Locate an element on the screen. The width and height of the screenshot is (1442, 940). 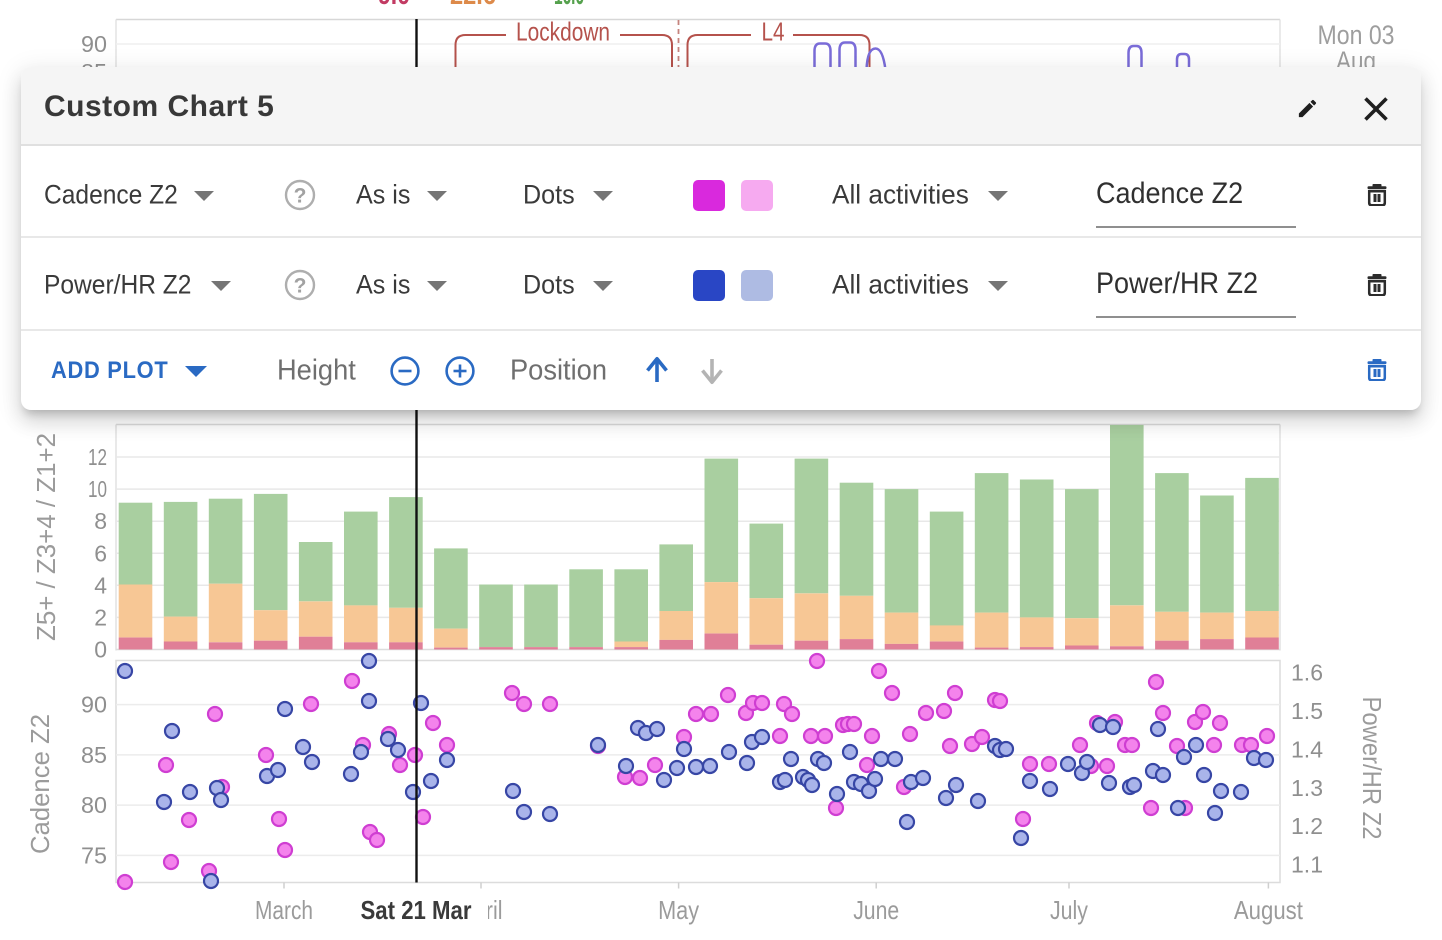
svg-text: July is located at coordinates (1069, 910).